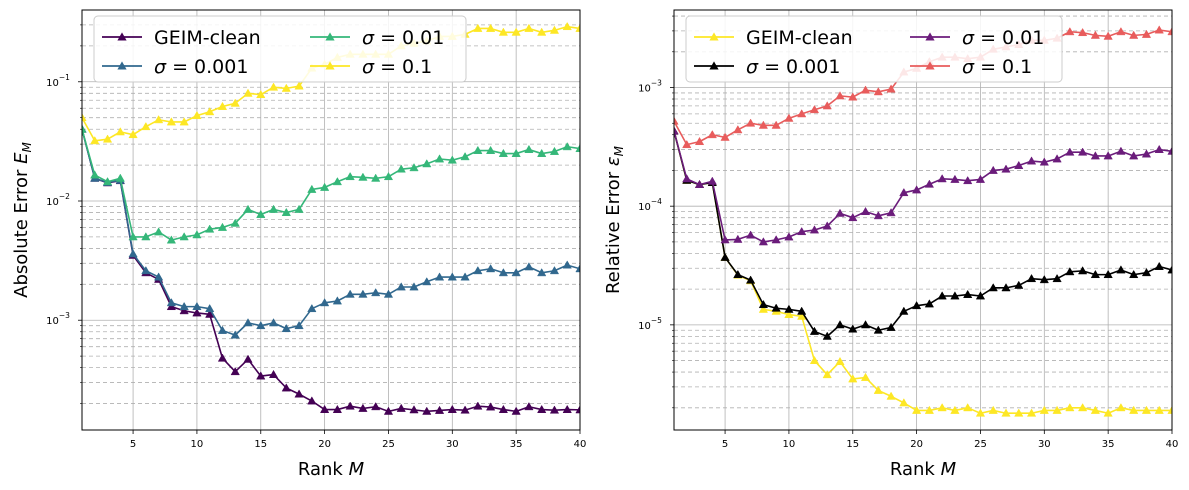 The image size is (1189, 490). Describe the element at coordinates (725, 444) in the screenshot. I see `x-tick-label: 5` at that location.